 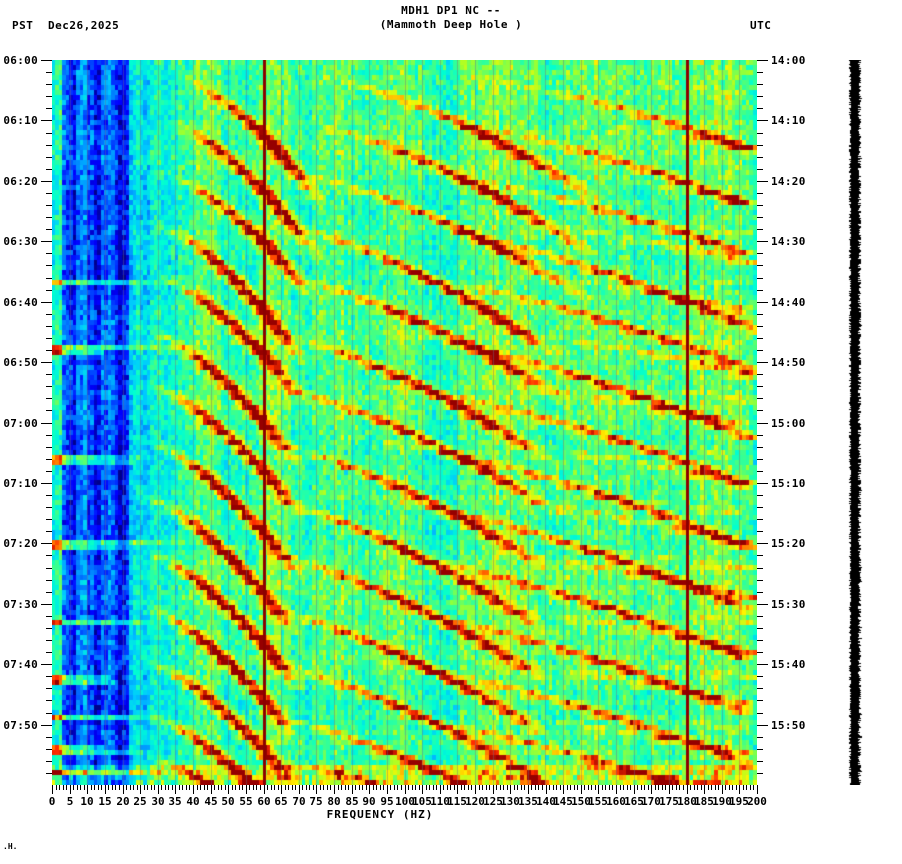 What do you see at coordinates (687, 801) in the screenshot?
I see `freq-label: 180` at bounding box center [687, 801].